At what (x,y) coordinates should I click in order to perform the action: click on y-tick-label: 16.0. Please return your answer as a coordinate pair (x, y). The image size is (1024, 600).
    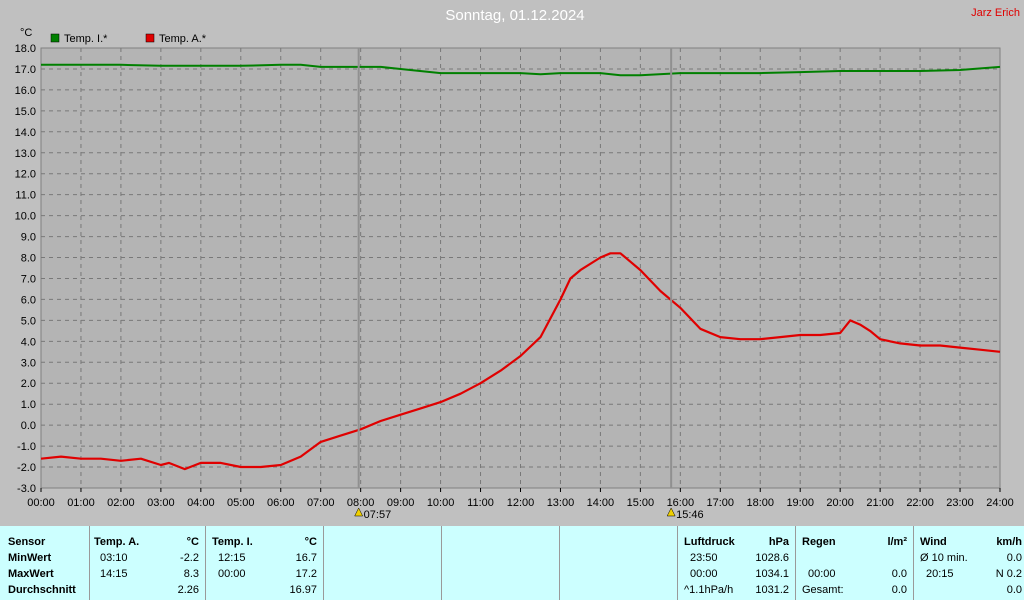
    Looking at the image, I should click on (25, 91).